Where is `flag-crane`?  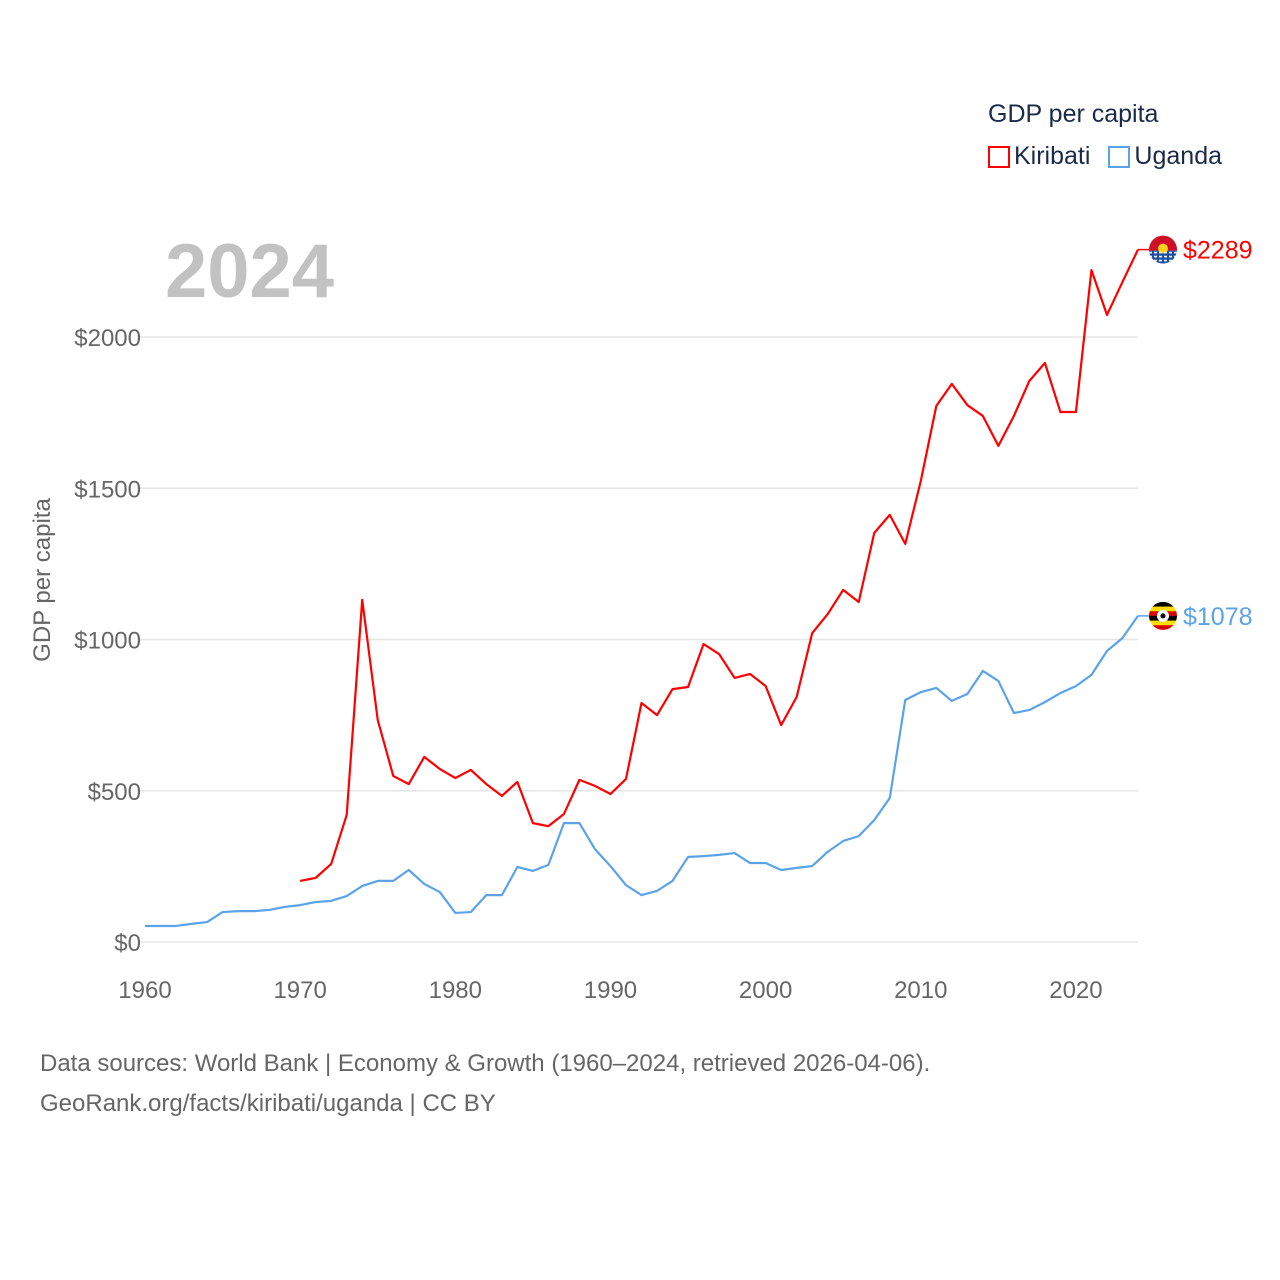
flag-crane is located at coordinates (1163, 616).